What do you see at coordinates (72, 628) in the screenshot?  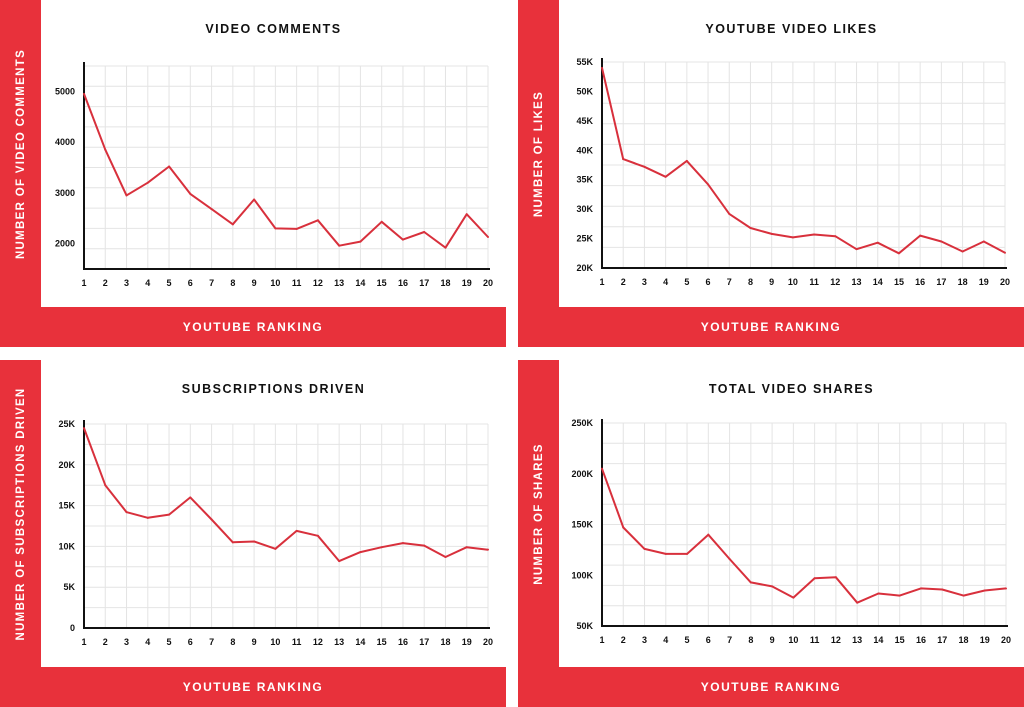 I see `y-tick-label: 0` at bounding box center [72, 628].